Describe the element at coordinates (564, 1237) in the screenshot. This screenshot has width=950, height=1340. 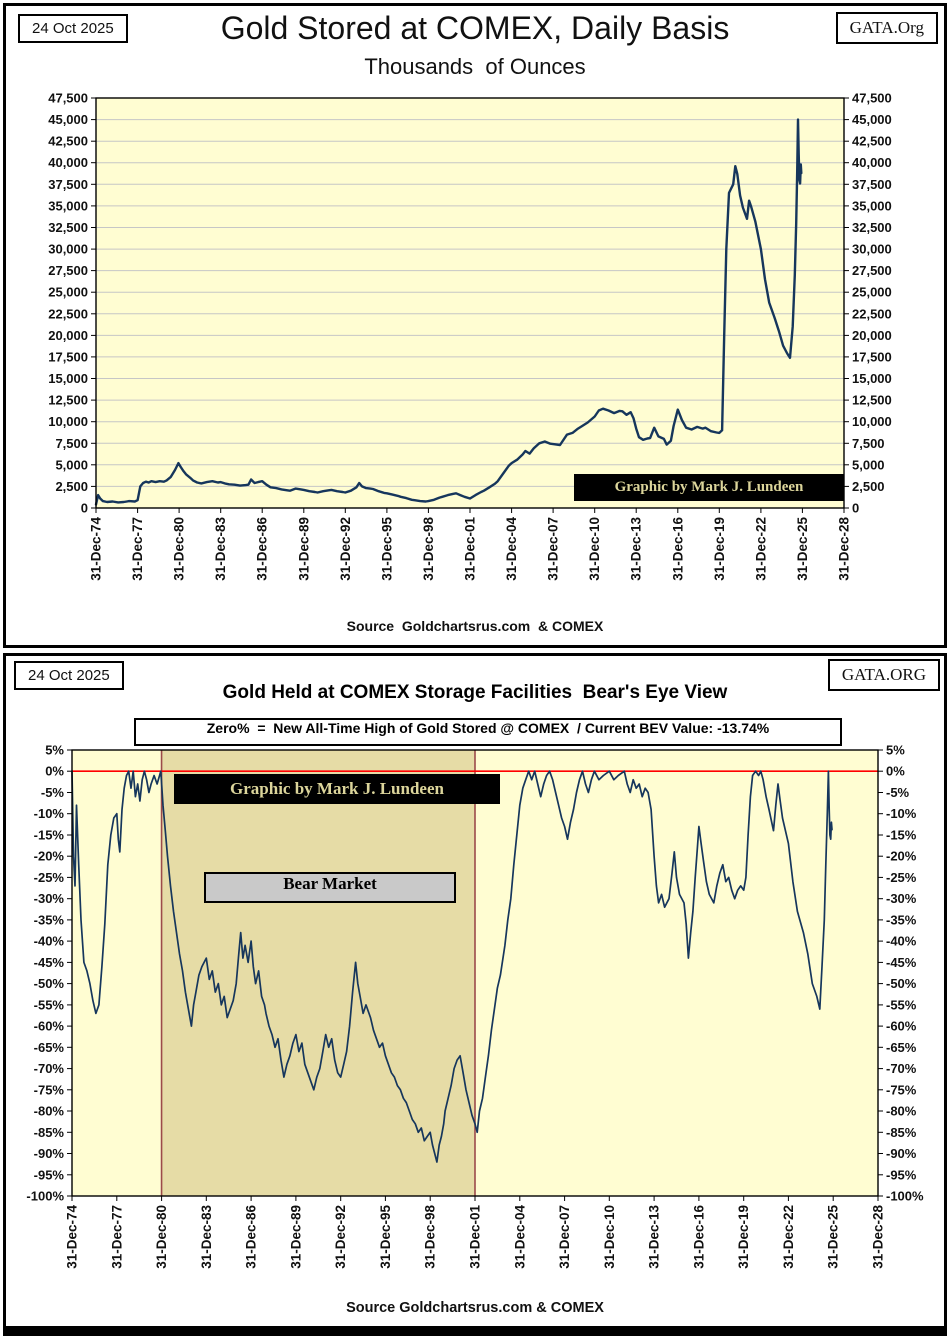
I see `svg-text: 31-Dec-07` at that location.